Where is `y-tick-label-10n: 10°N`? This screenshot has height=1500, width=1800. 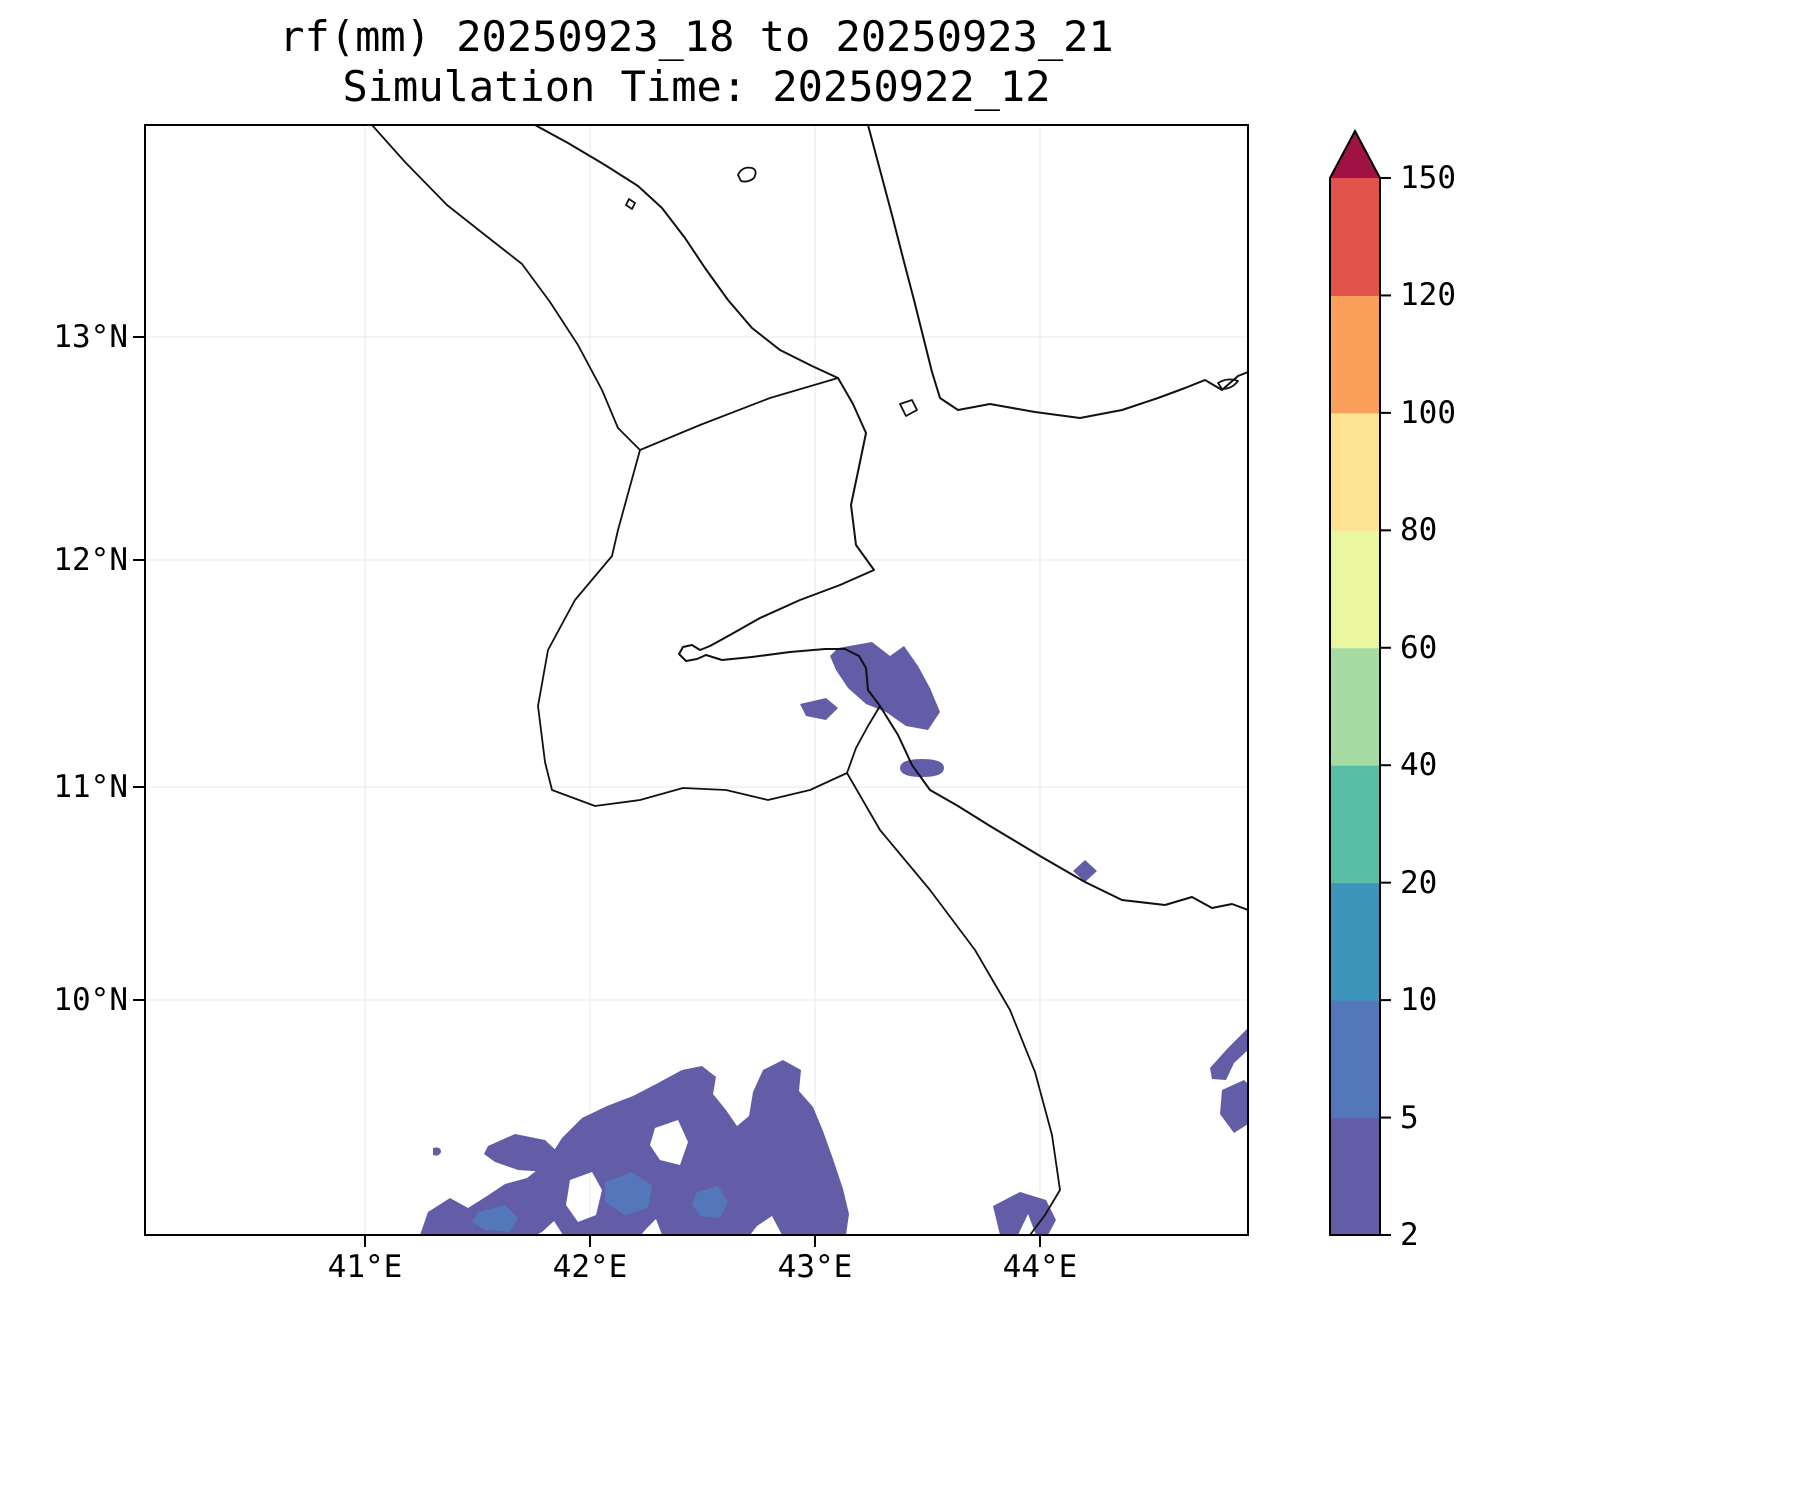 y-tick-label-10n: 10°N is located at coordinates (90, 1000).